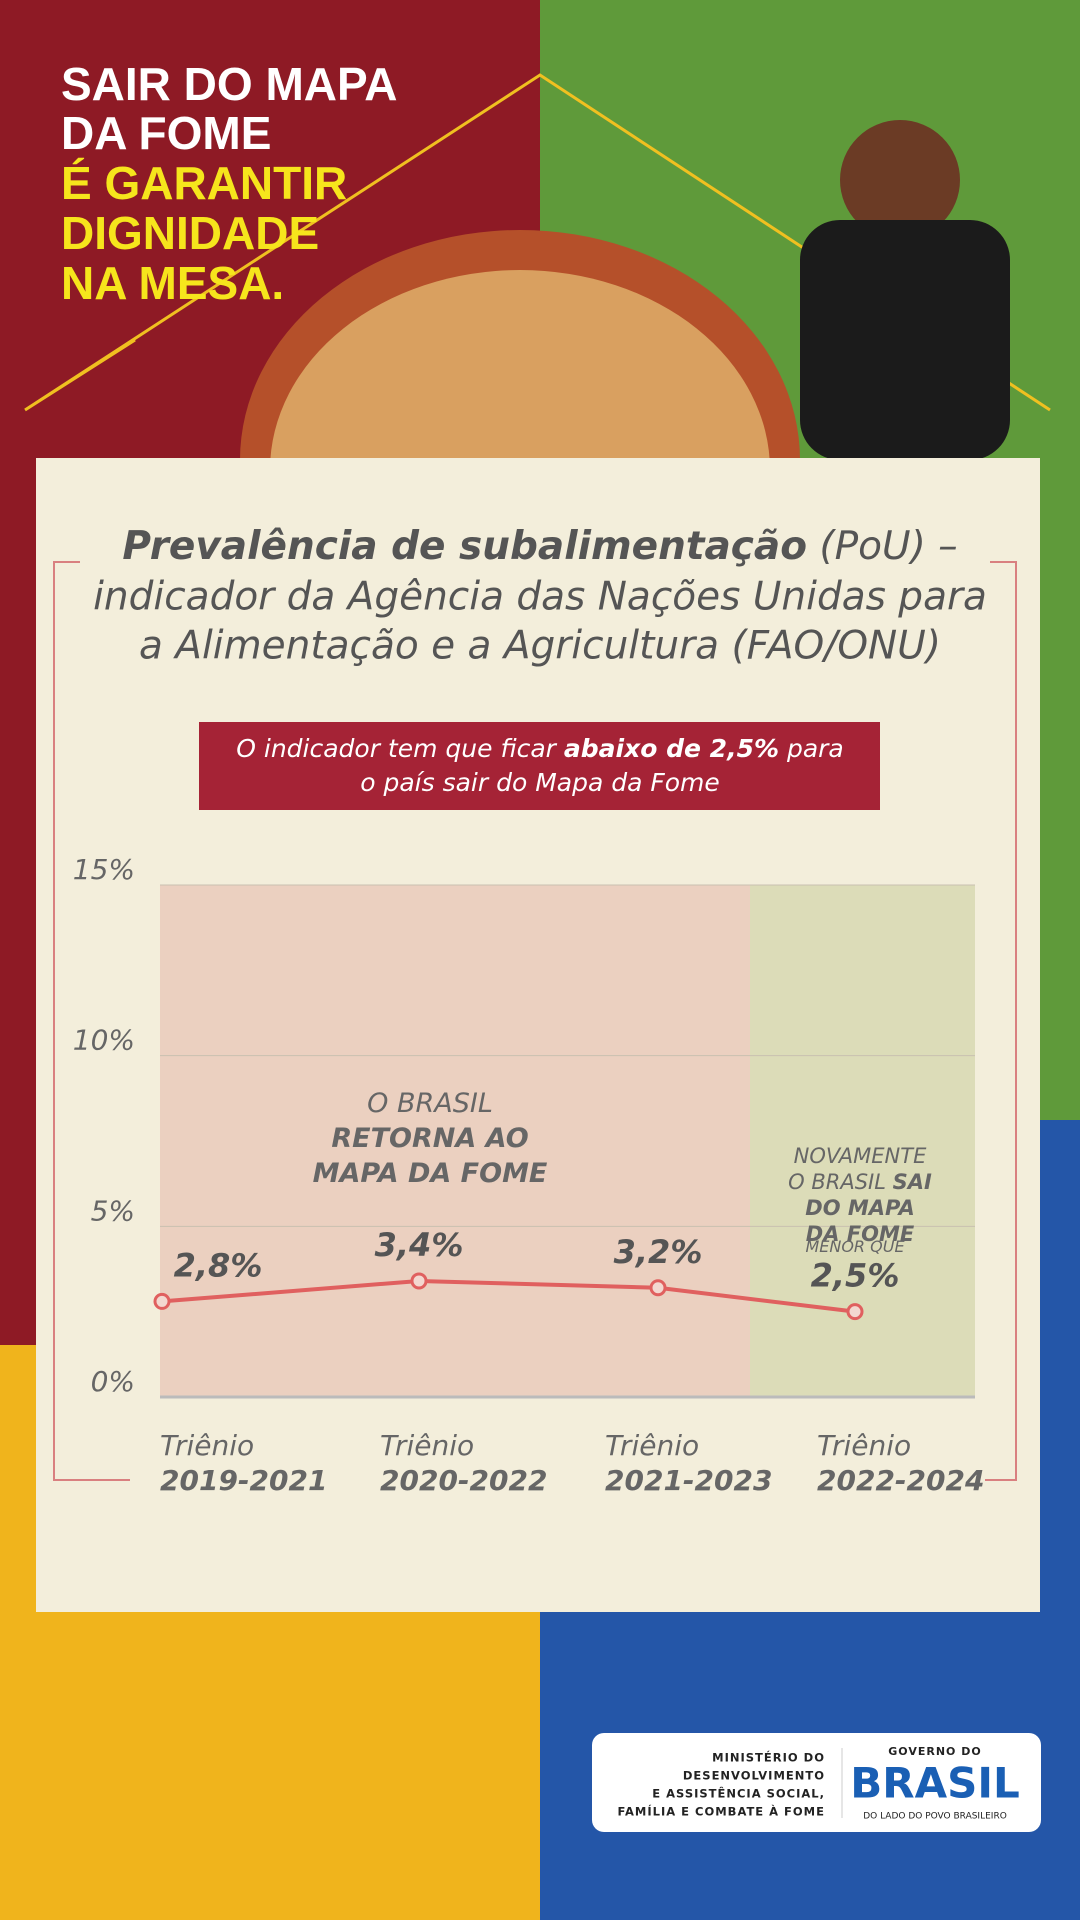 This screenshot has width=1080, height=1920. I want to click on cook, so click(900, 180).